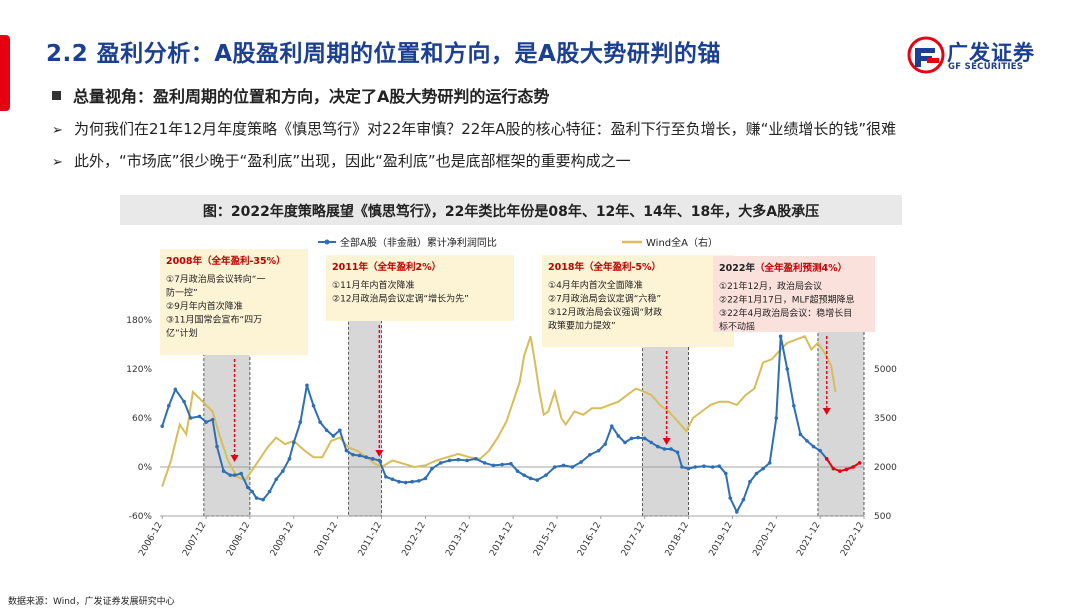  What do you see at coordinates (787, 300) in the screenshot?
I see `annotation-line: ②22年1月17日，MLF超预期降息` at bounding box center [787, 300].